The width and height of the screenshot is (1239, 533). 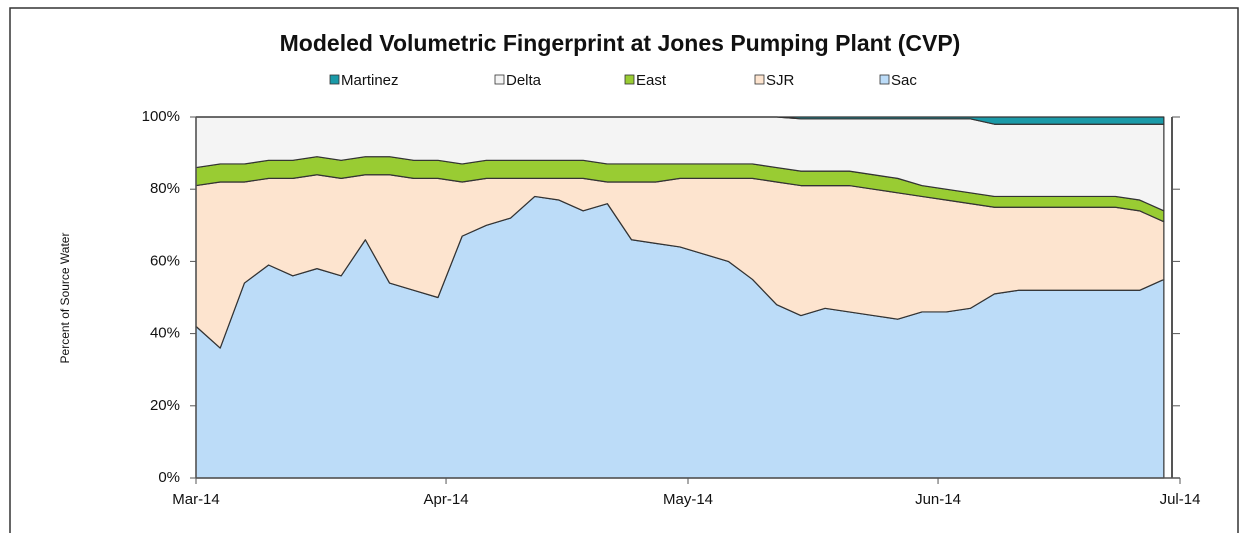 What do you see at coordinates (938, 499) in the screenshot?
I see `x-tick-label: Jun-14` at bounding box center [938, 499].